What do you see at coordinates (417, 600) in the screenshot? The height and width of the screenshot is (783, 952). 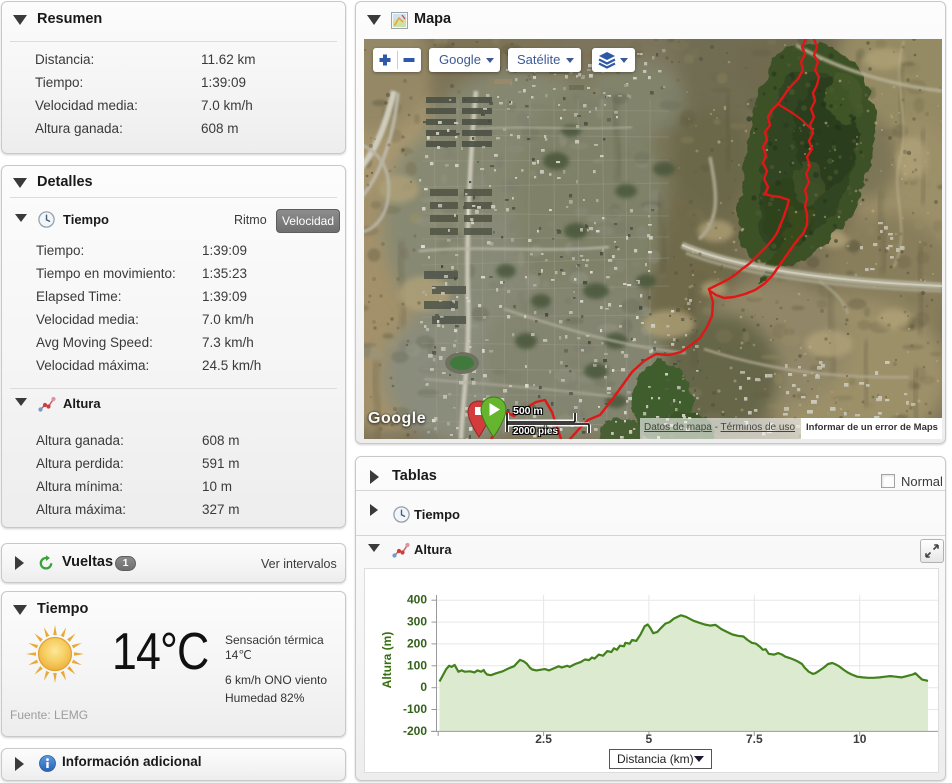 I see `svg-text: 400` at bounding box center [417, 600].